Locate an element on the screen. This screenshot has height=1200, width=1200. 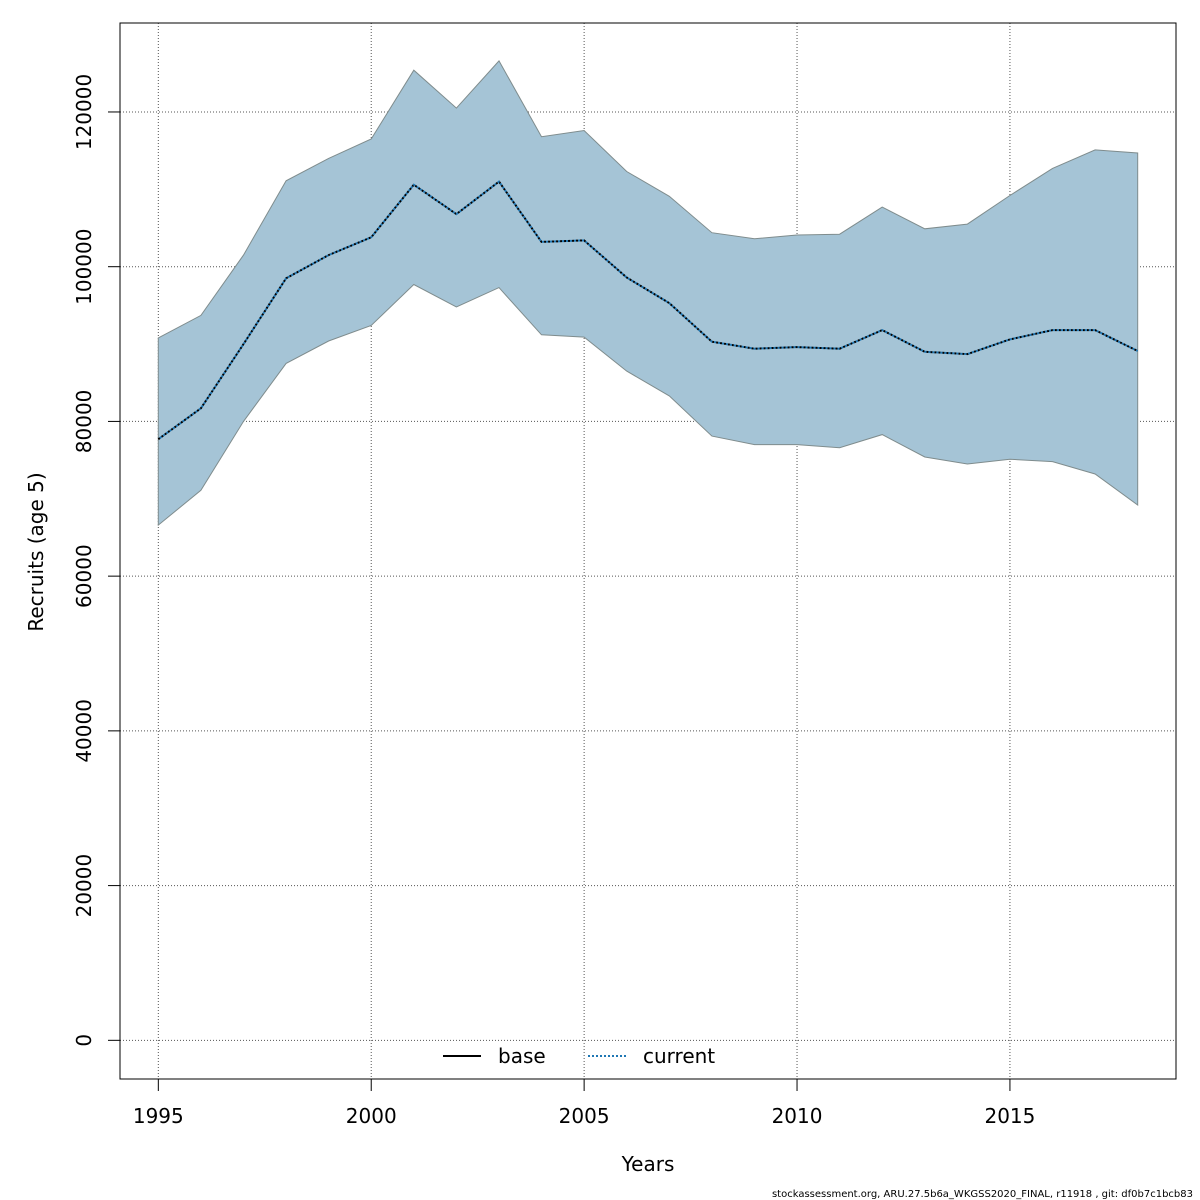
y-axis-title: Recruits (age 5) is located at coordinates (36, 551).